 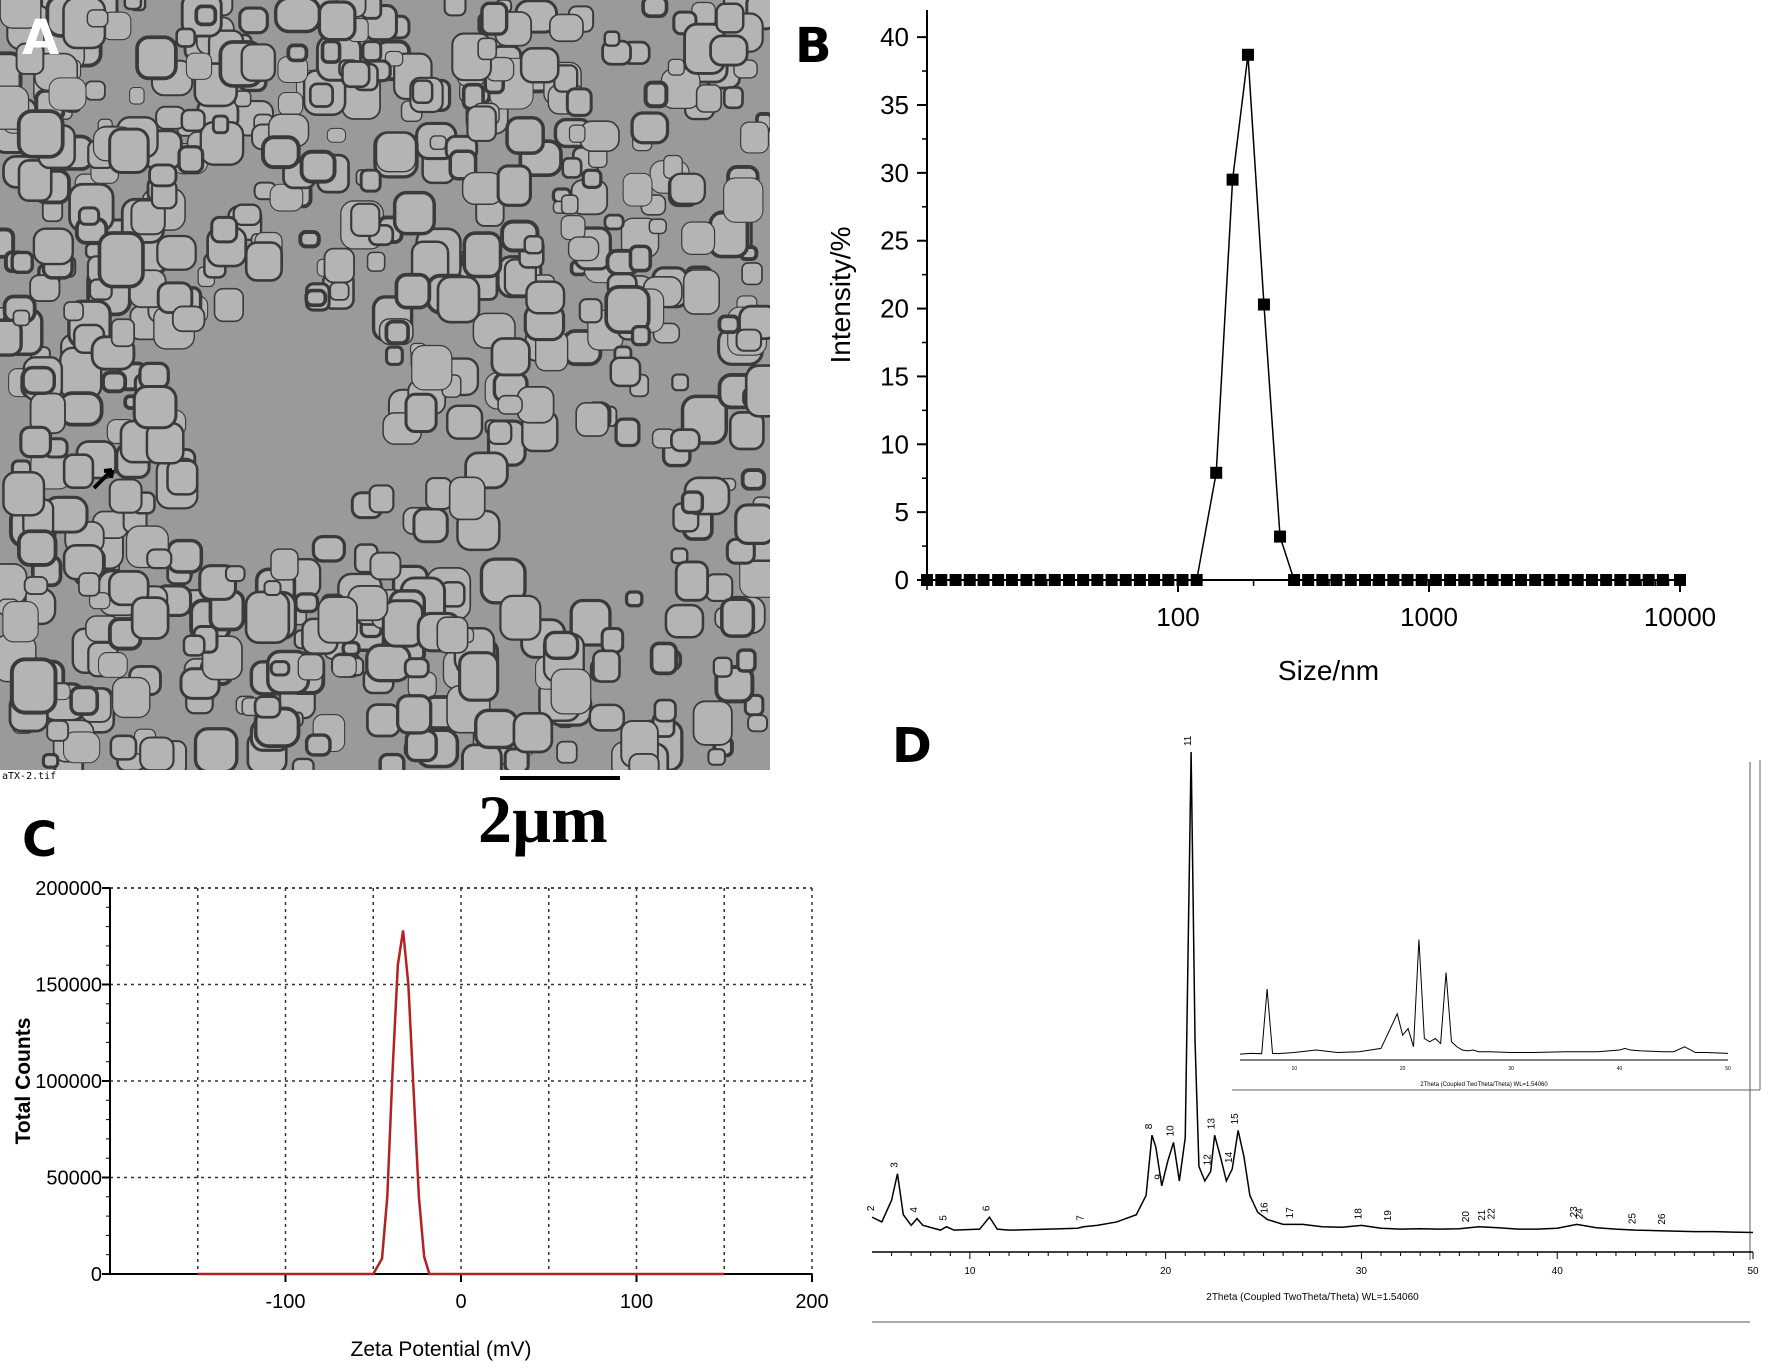 I want to click on panel-label-b: B, so click(x=813, y=46).